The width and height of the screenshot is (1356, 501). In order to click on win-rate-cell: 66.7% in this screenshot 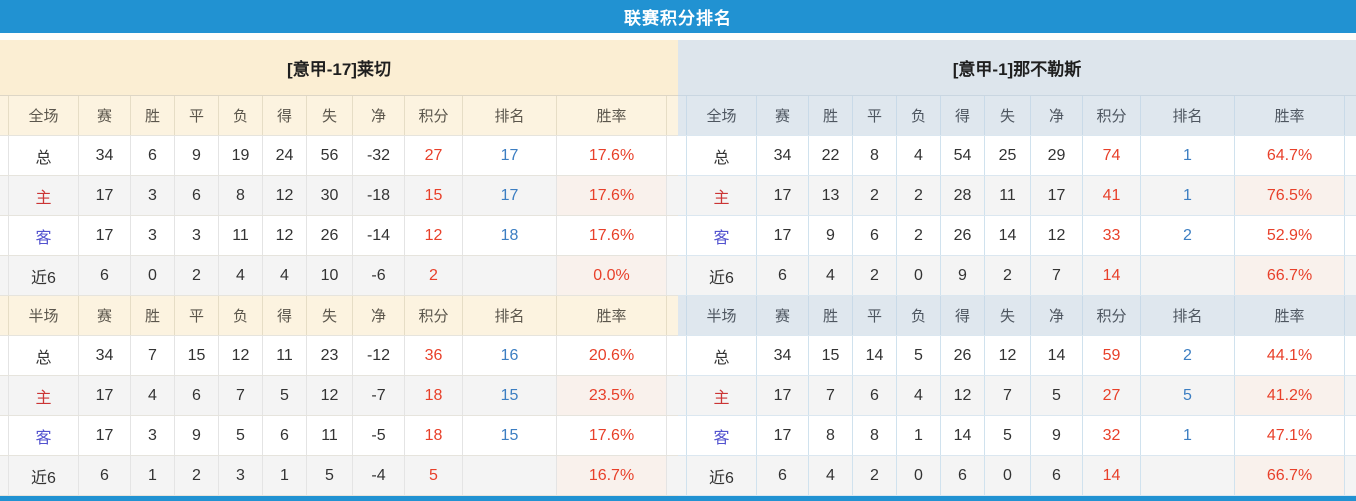, I will do `click(1289, 275)`.